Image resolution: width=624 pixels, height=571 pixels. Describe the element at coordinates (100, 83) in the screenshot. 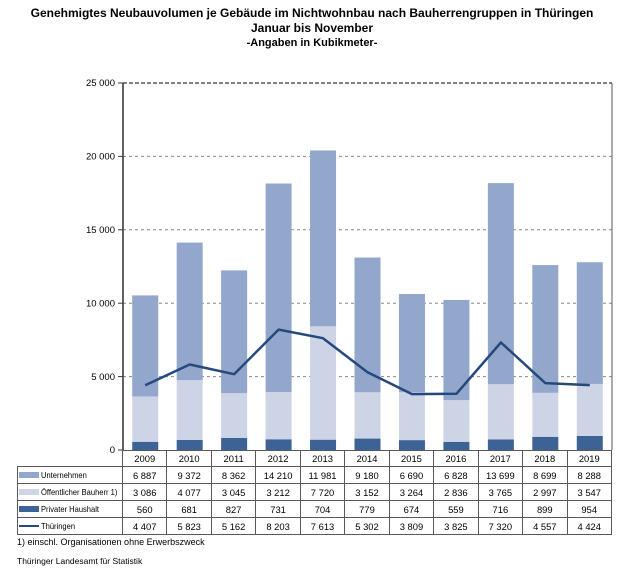

I see `y-axis-label: 25 000` at that location.